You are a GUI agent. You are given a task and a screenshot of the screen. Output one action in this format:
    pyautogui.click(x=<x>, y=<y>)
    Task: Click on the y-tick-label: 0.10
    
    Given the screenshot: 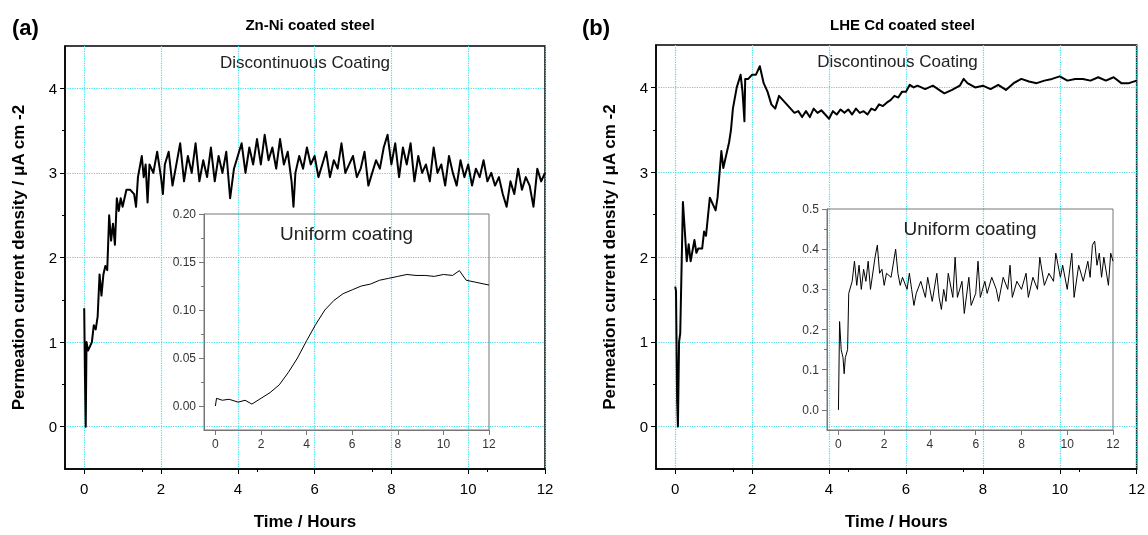 What is the action you would take?
    pyautogui.click(x=184, y=310)
    